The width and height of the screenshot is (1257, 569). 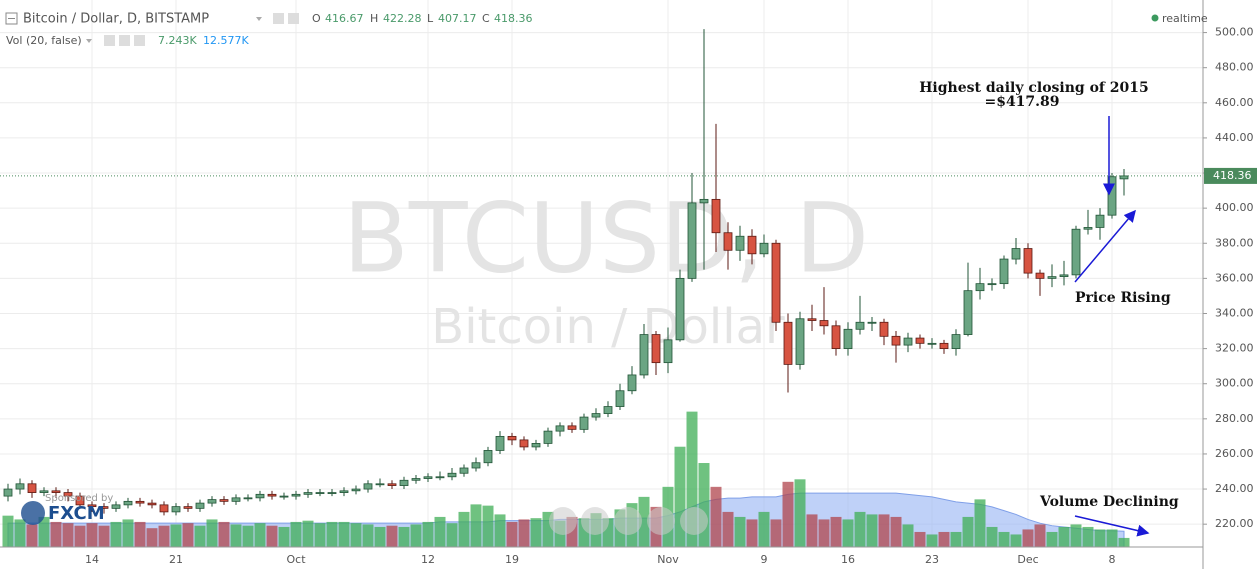 I want to click on last-price-box, so click(x=1230, y=175).